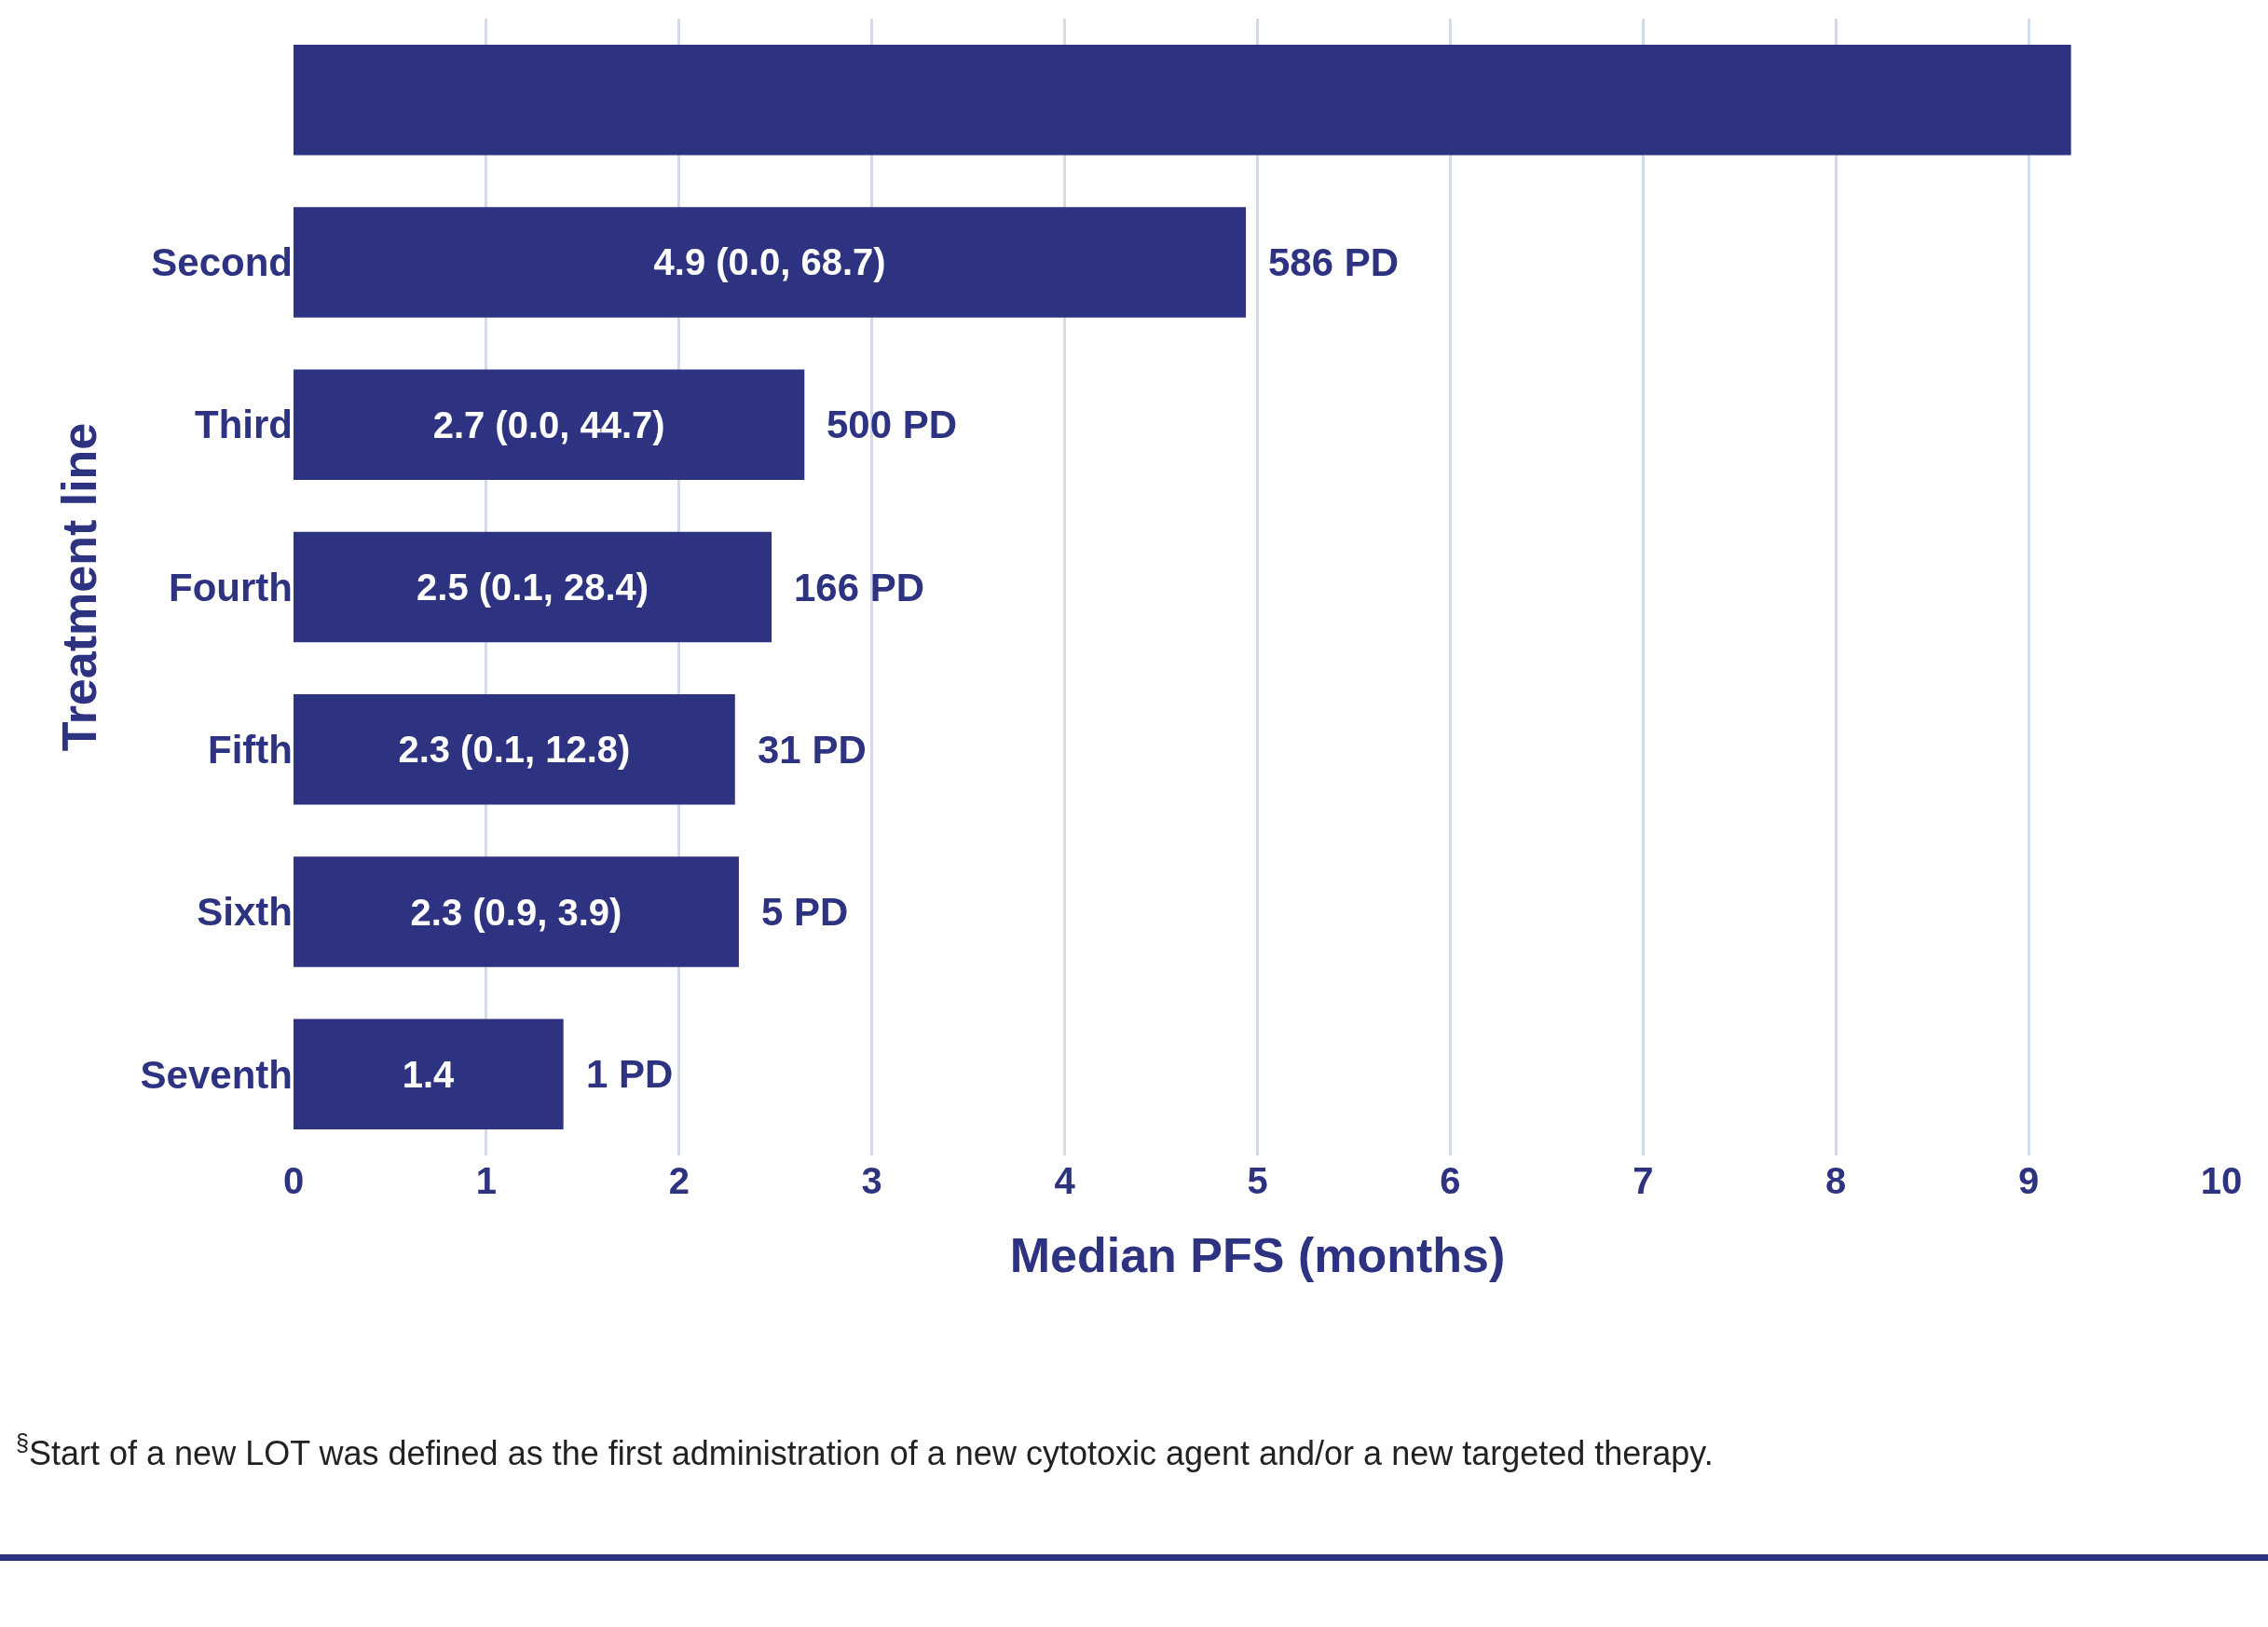 The image size is (2268, 1627). I want to click on y-axis-title: Treatment line, so click(78, 587).